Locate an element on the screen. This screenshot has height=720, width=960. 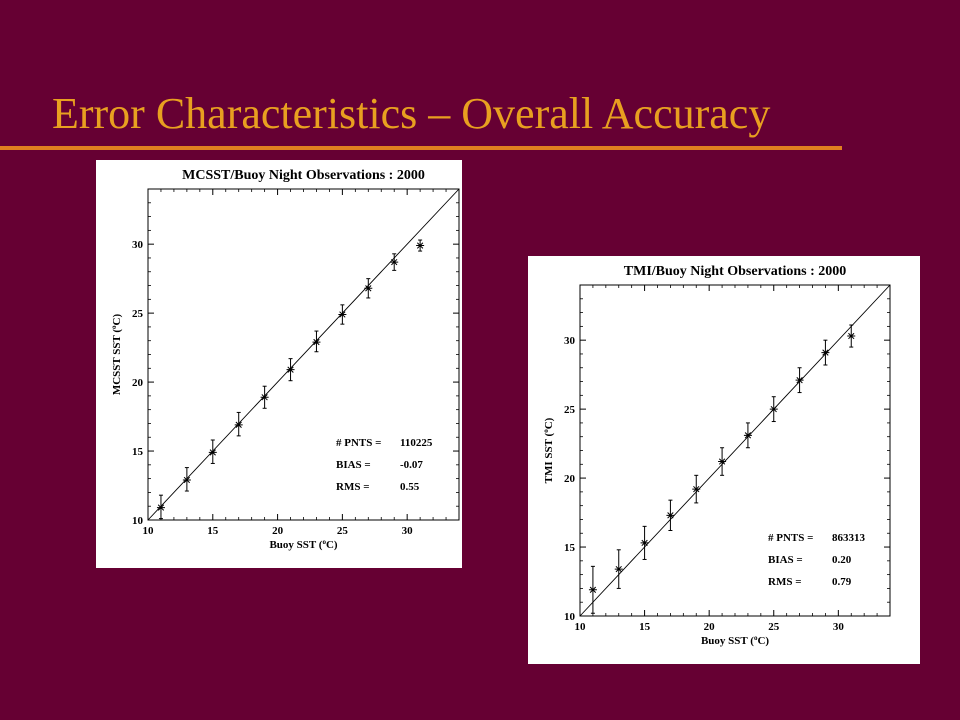
stat-value: 863313 is located at coordinates (849, 538).